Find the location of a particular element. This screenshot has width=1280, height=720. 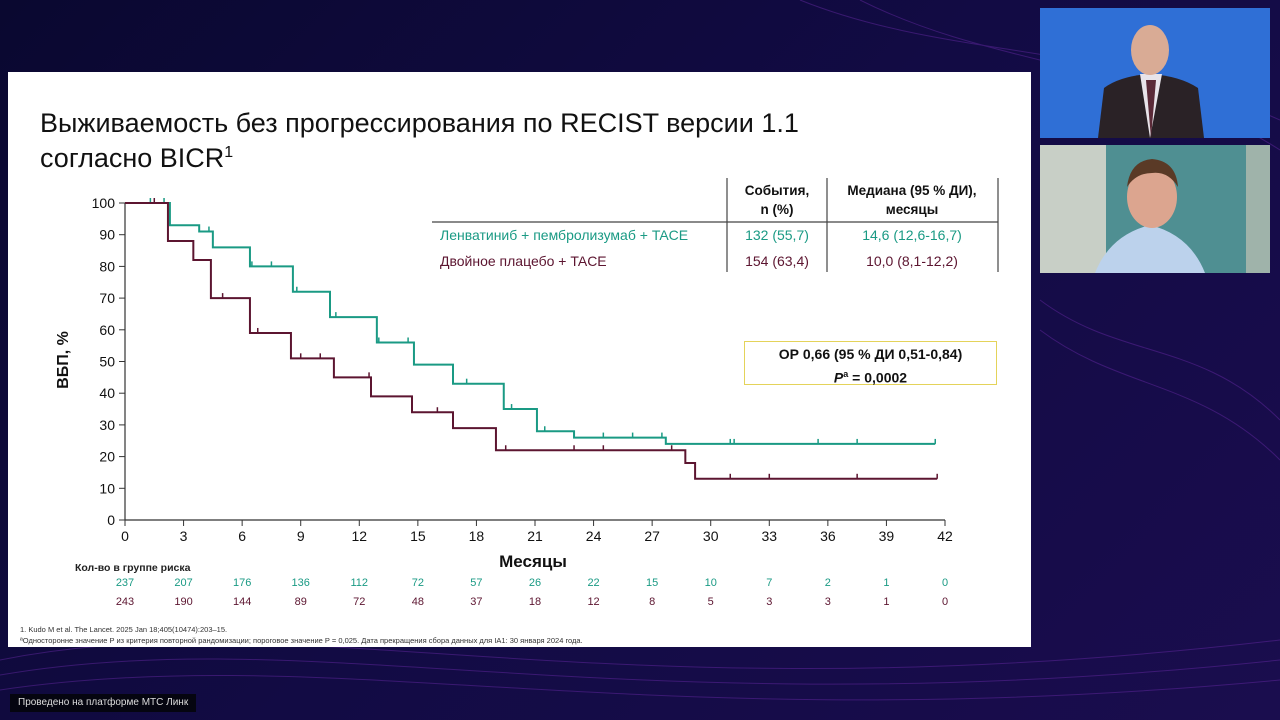

risk-count: 48 is located at coordinates (418, 602).